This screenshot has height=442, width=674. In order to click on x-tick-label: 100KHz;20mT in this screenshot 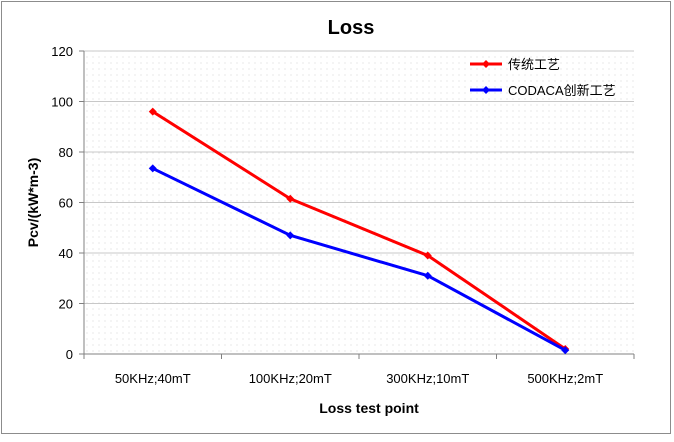, I will do `click(290, 378)`.